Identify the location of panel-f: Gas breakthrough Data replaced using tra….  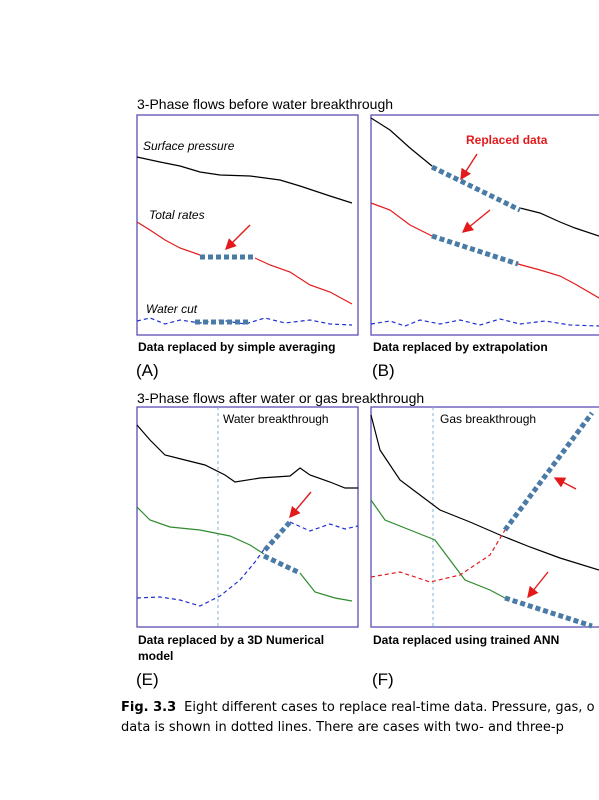
(484, 547).